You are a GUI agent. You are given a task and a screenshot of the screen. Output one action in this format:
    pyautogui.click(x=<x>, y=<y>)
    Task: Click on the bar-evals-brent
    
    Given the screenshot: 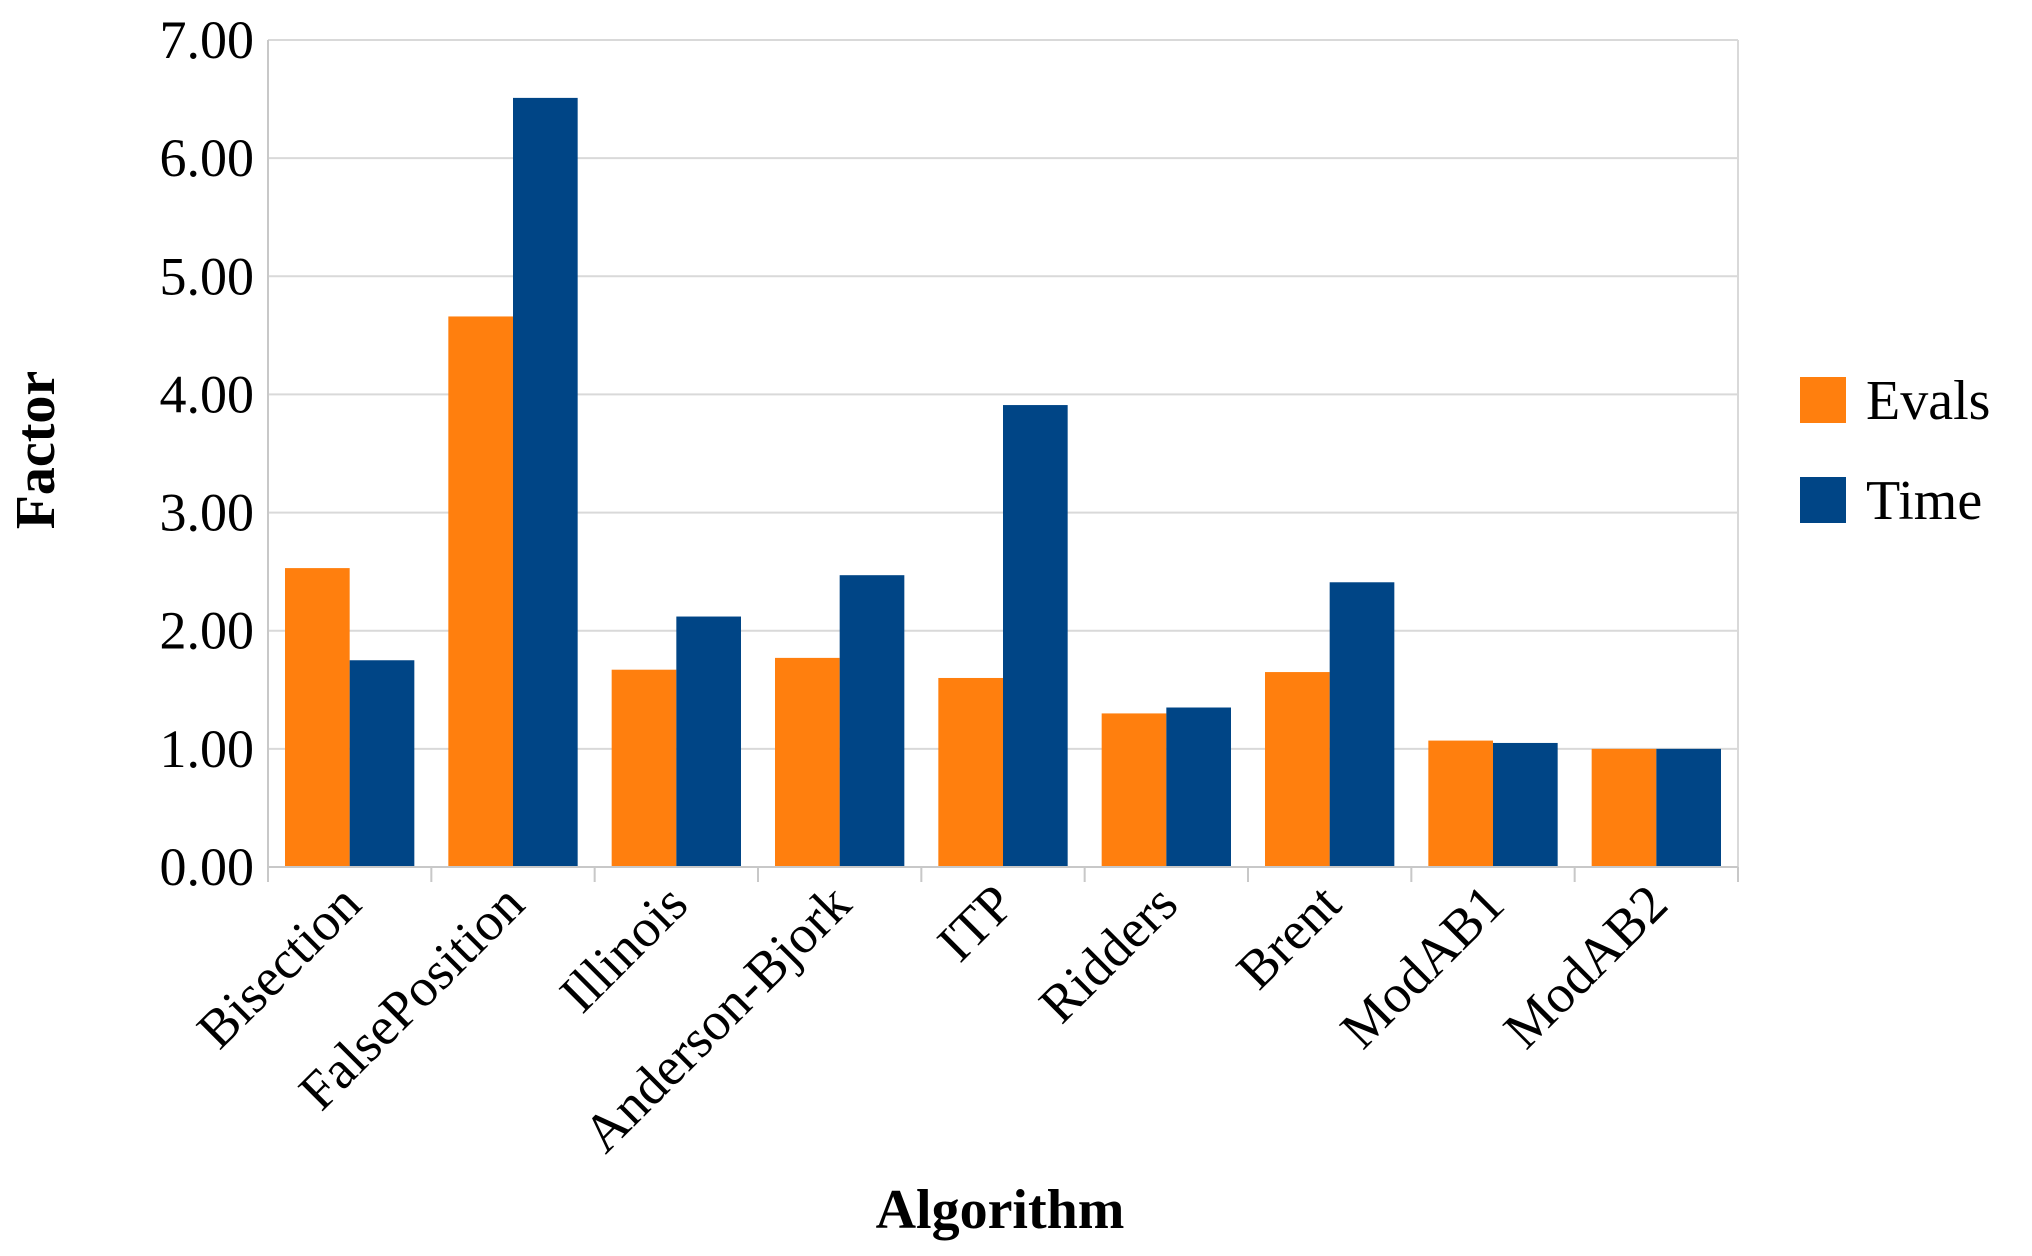 What is the action you would take?
    pyautogui.click(x=1297, y=769)
    